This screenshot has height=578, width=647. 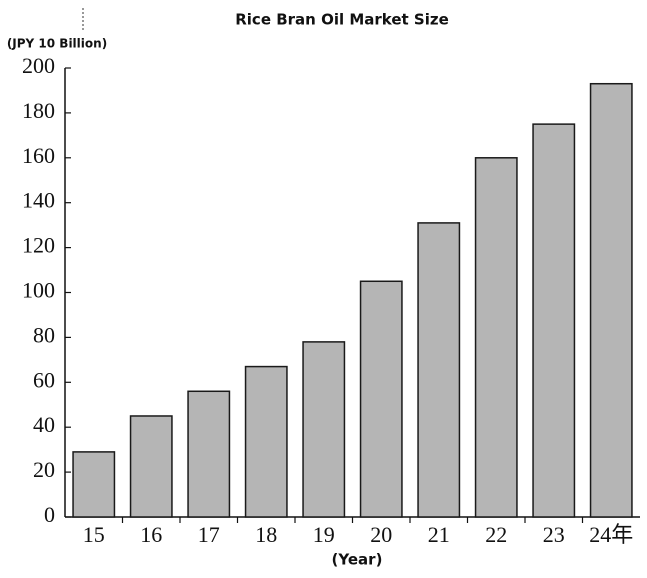 What do you see at coordinates (611, 534) in the screenshot?
I see `x-tick-label: 24年` at bounding box center [611, 534].